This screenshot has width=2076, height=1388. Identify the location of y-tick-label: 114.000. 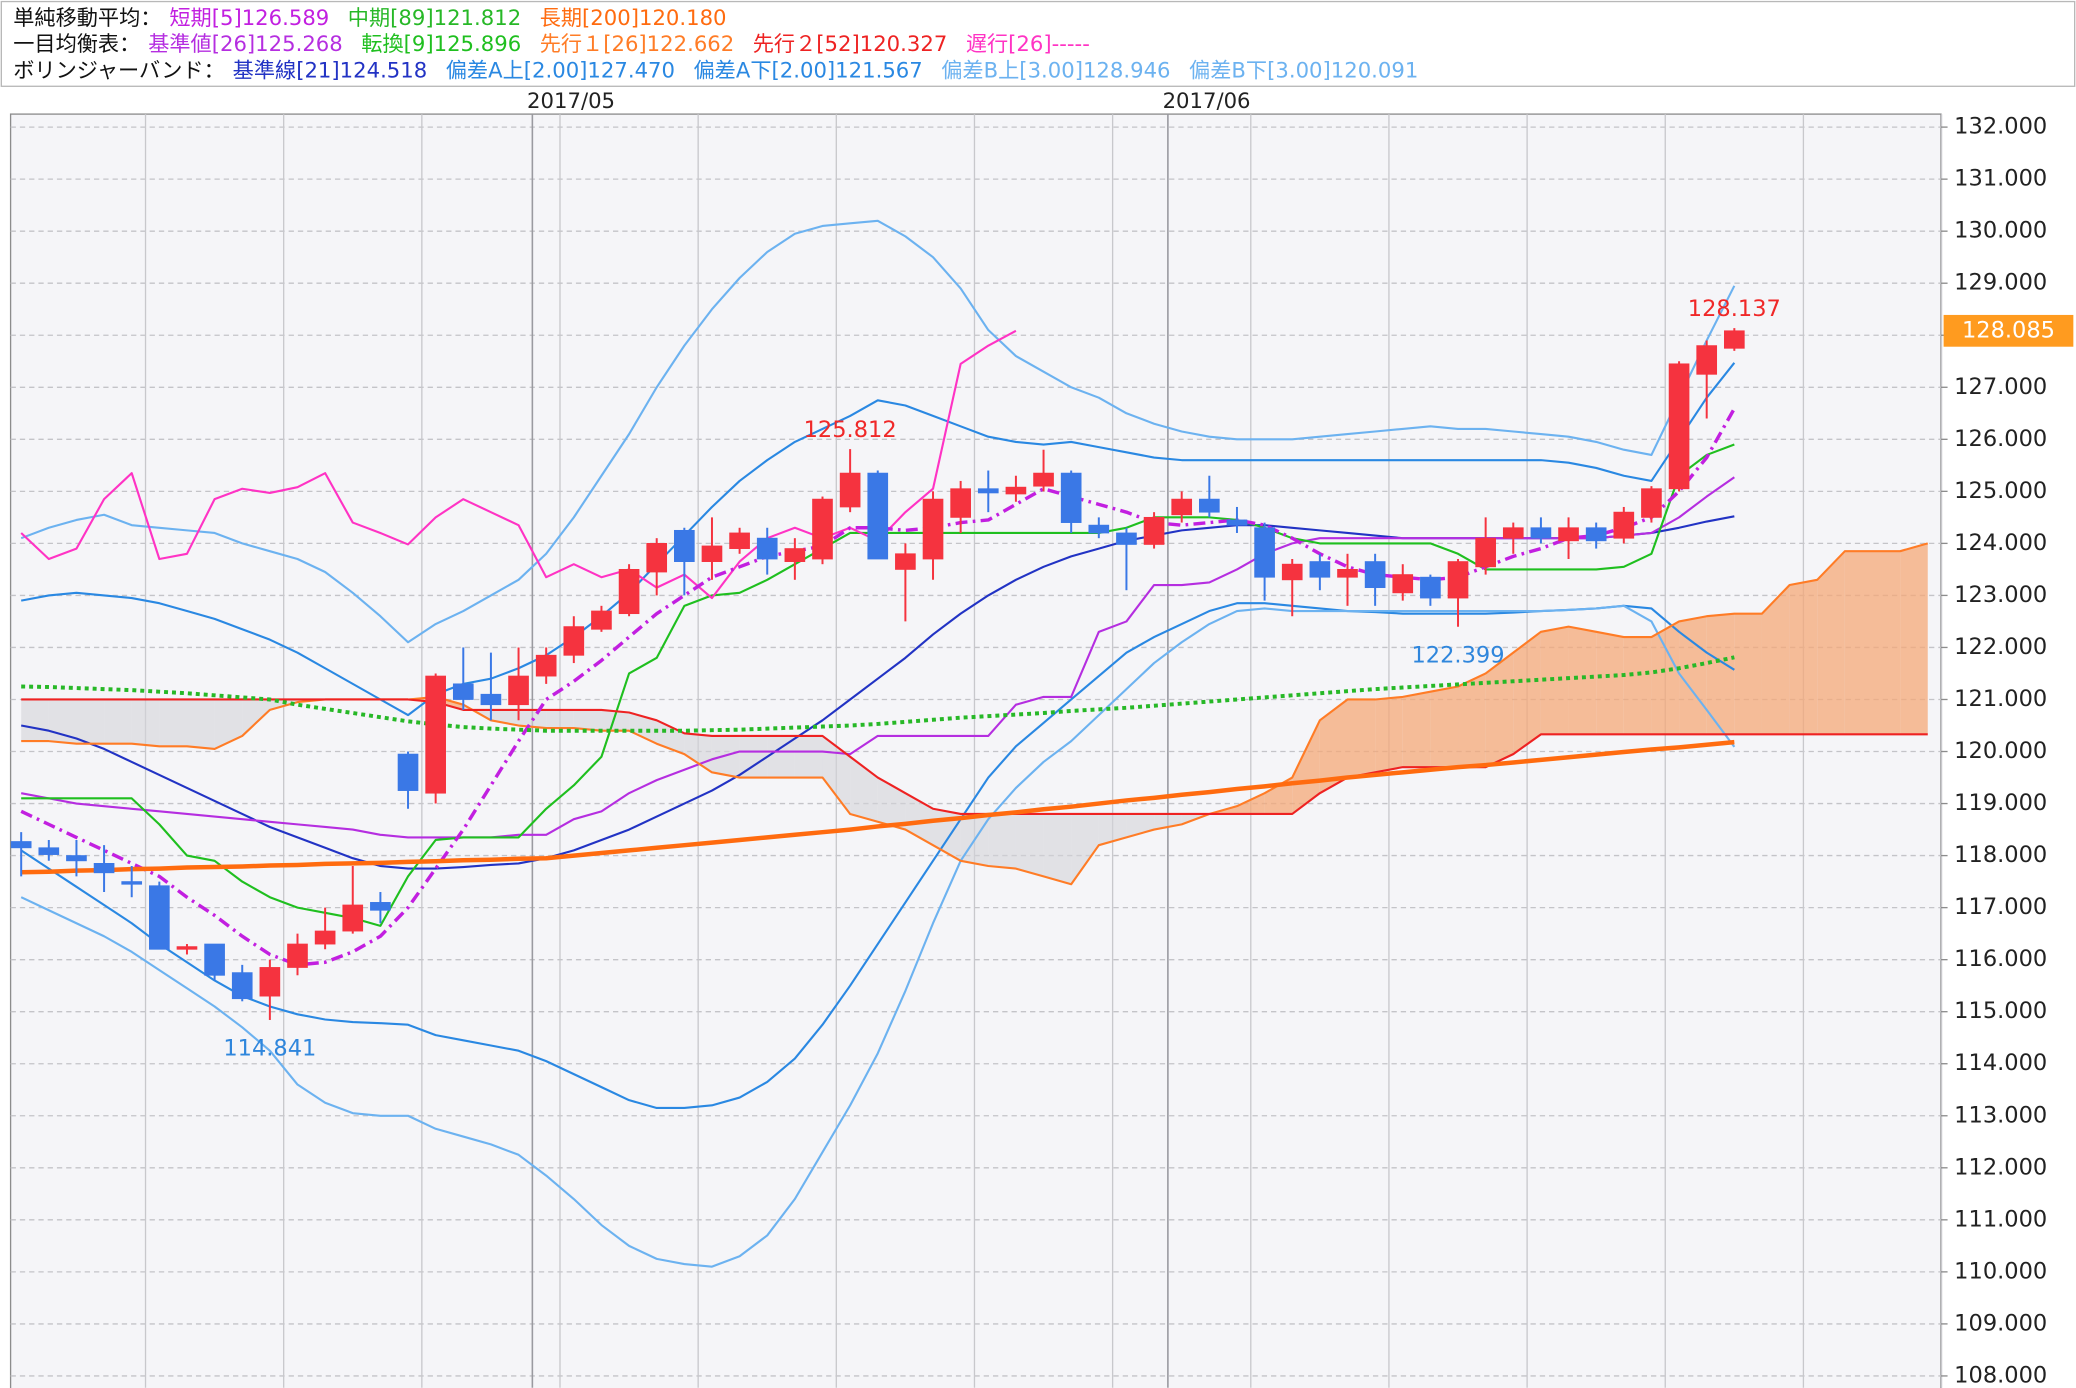
(2000, 1063).